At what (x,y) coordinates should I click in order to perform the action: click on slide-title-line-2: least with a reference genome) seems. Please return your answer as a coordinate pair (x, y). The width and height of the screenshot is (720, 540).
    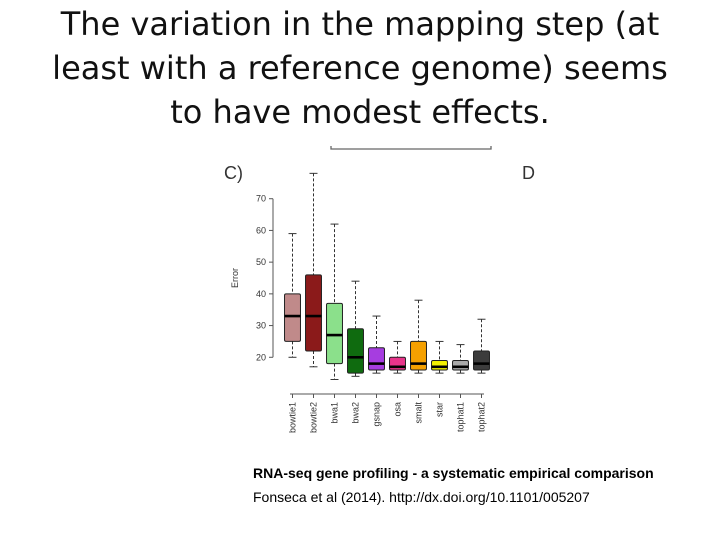
    Looking at the image, I should click on (360, 68).